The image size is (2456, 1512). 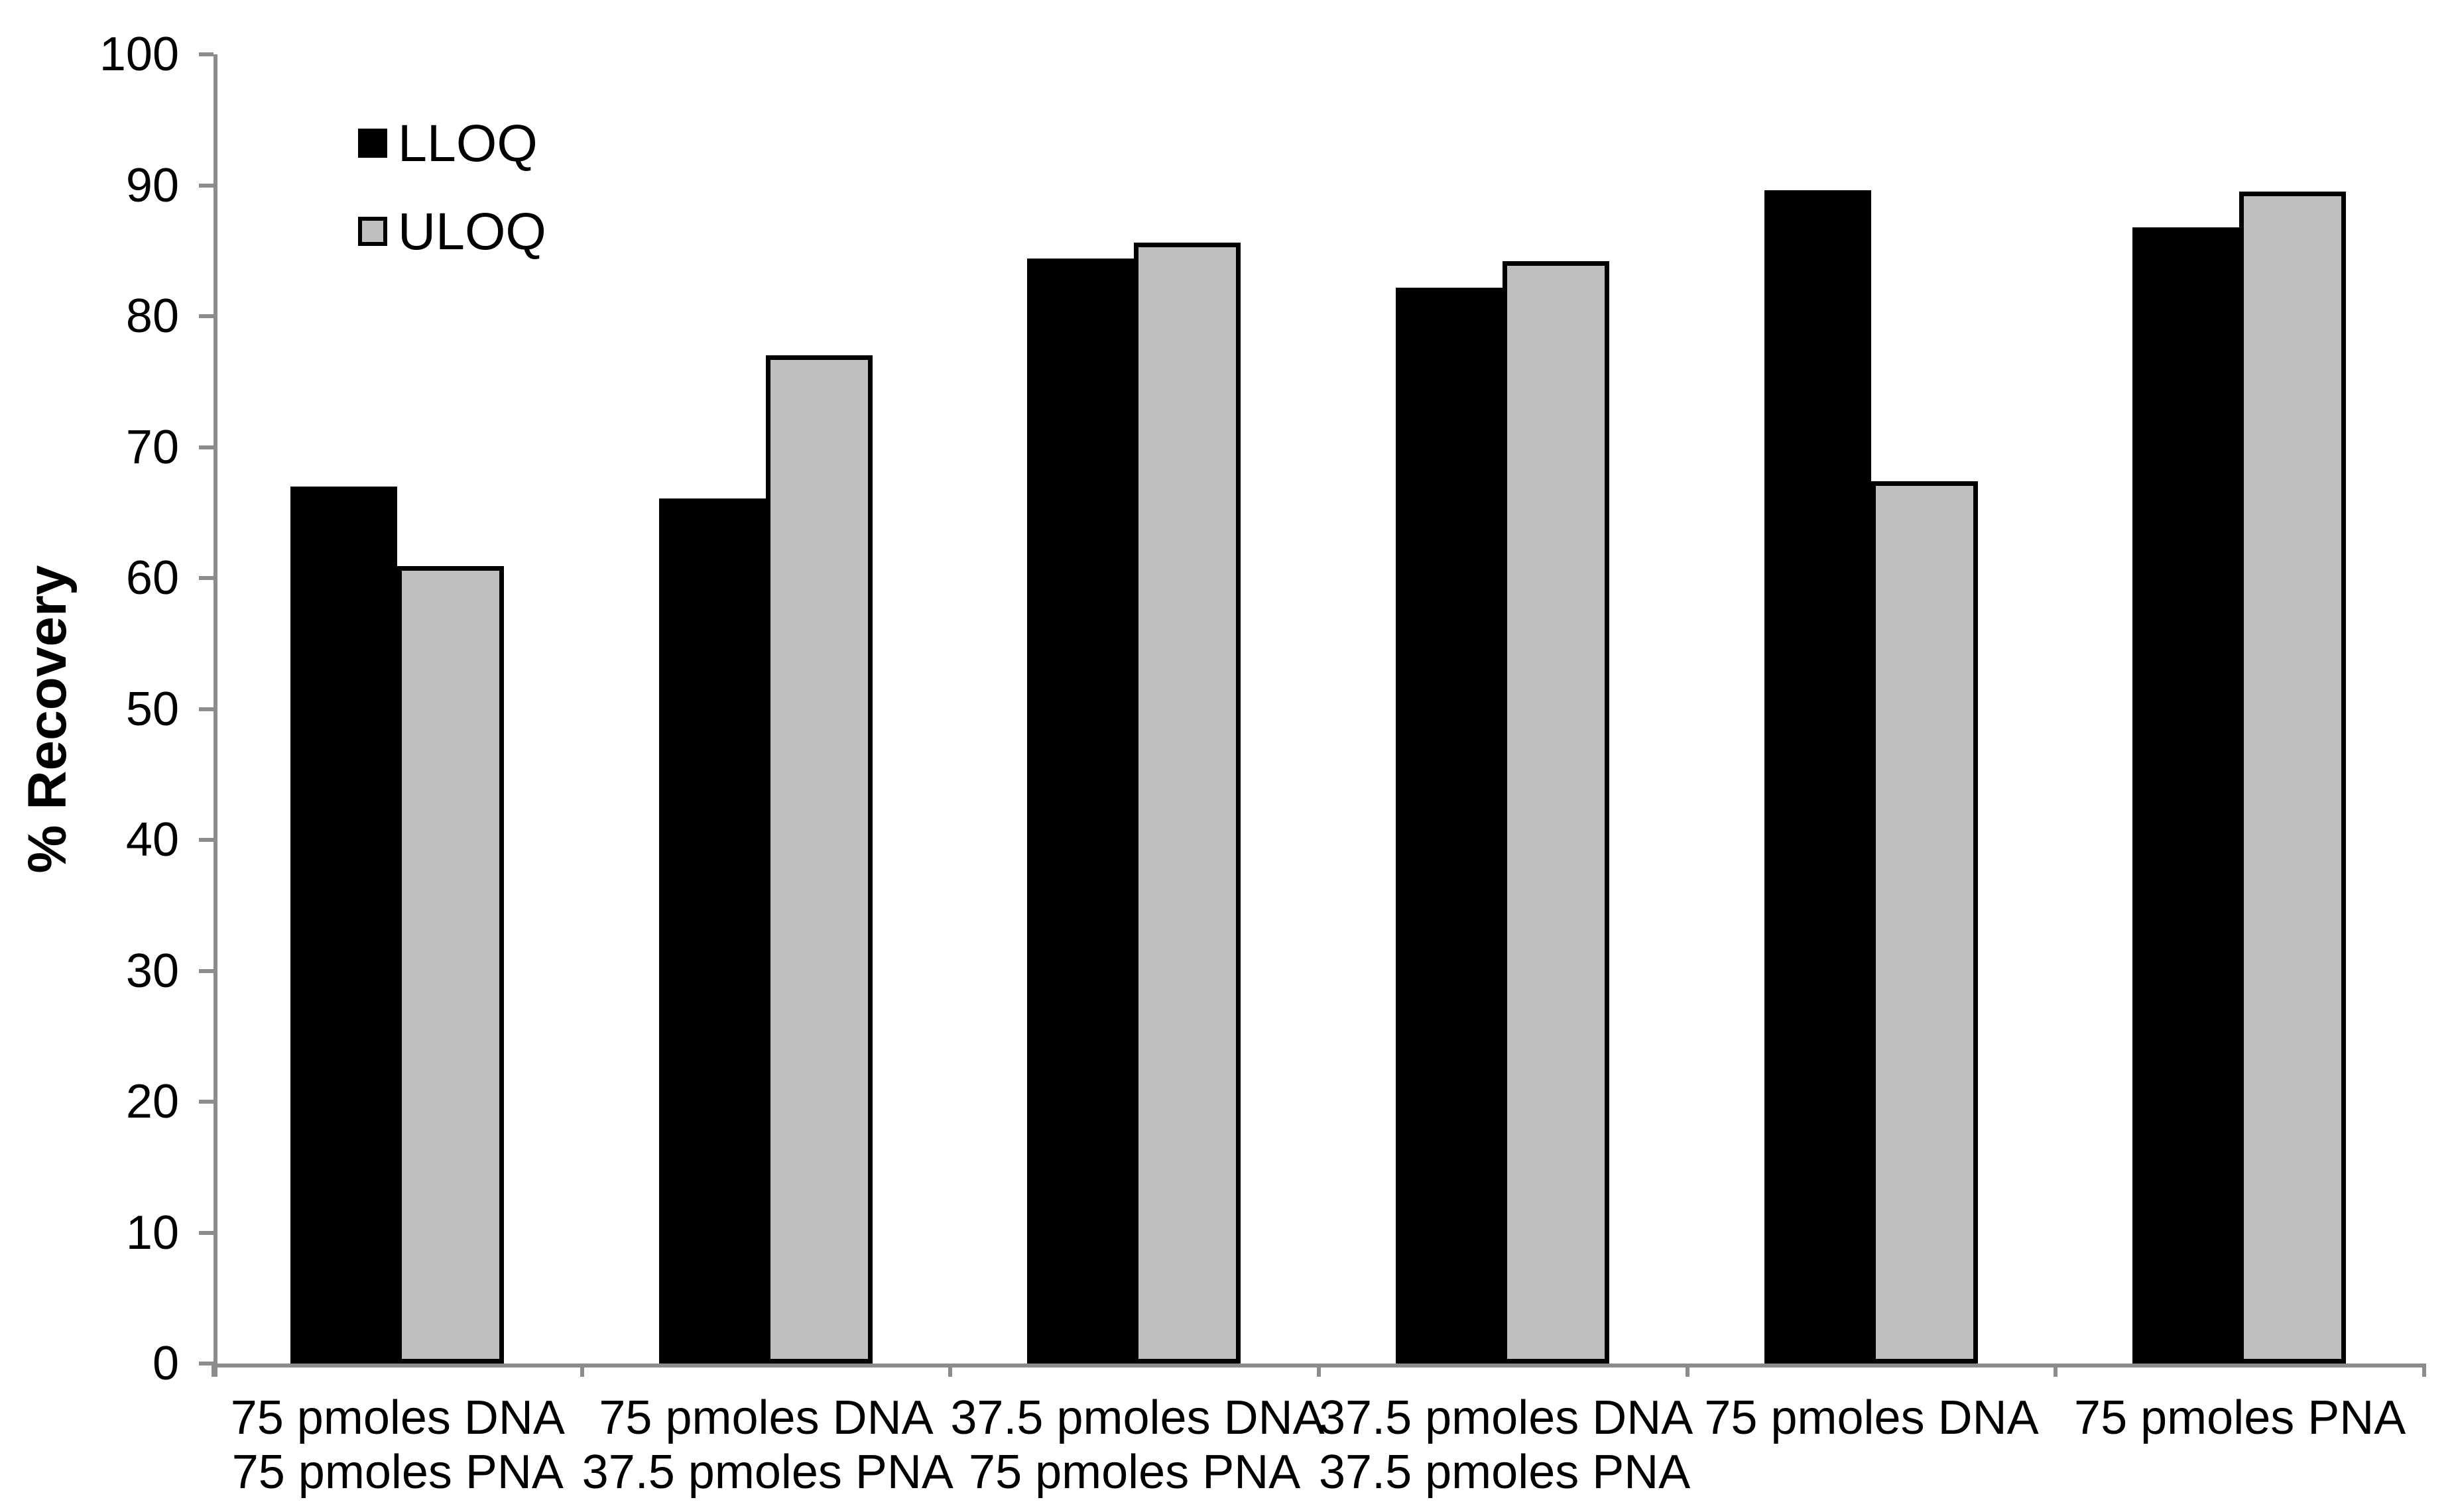 I want to click on x-category-label: 37.5 pmoles DNA 37.5 pmoles PNA, so click(x=1506, y=1445).